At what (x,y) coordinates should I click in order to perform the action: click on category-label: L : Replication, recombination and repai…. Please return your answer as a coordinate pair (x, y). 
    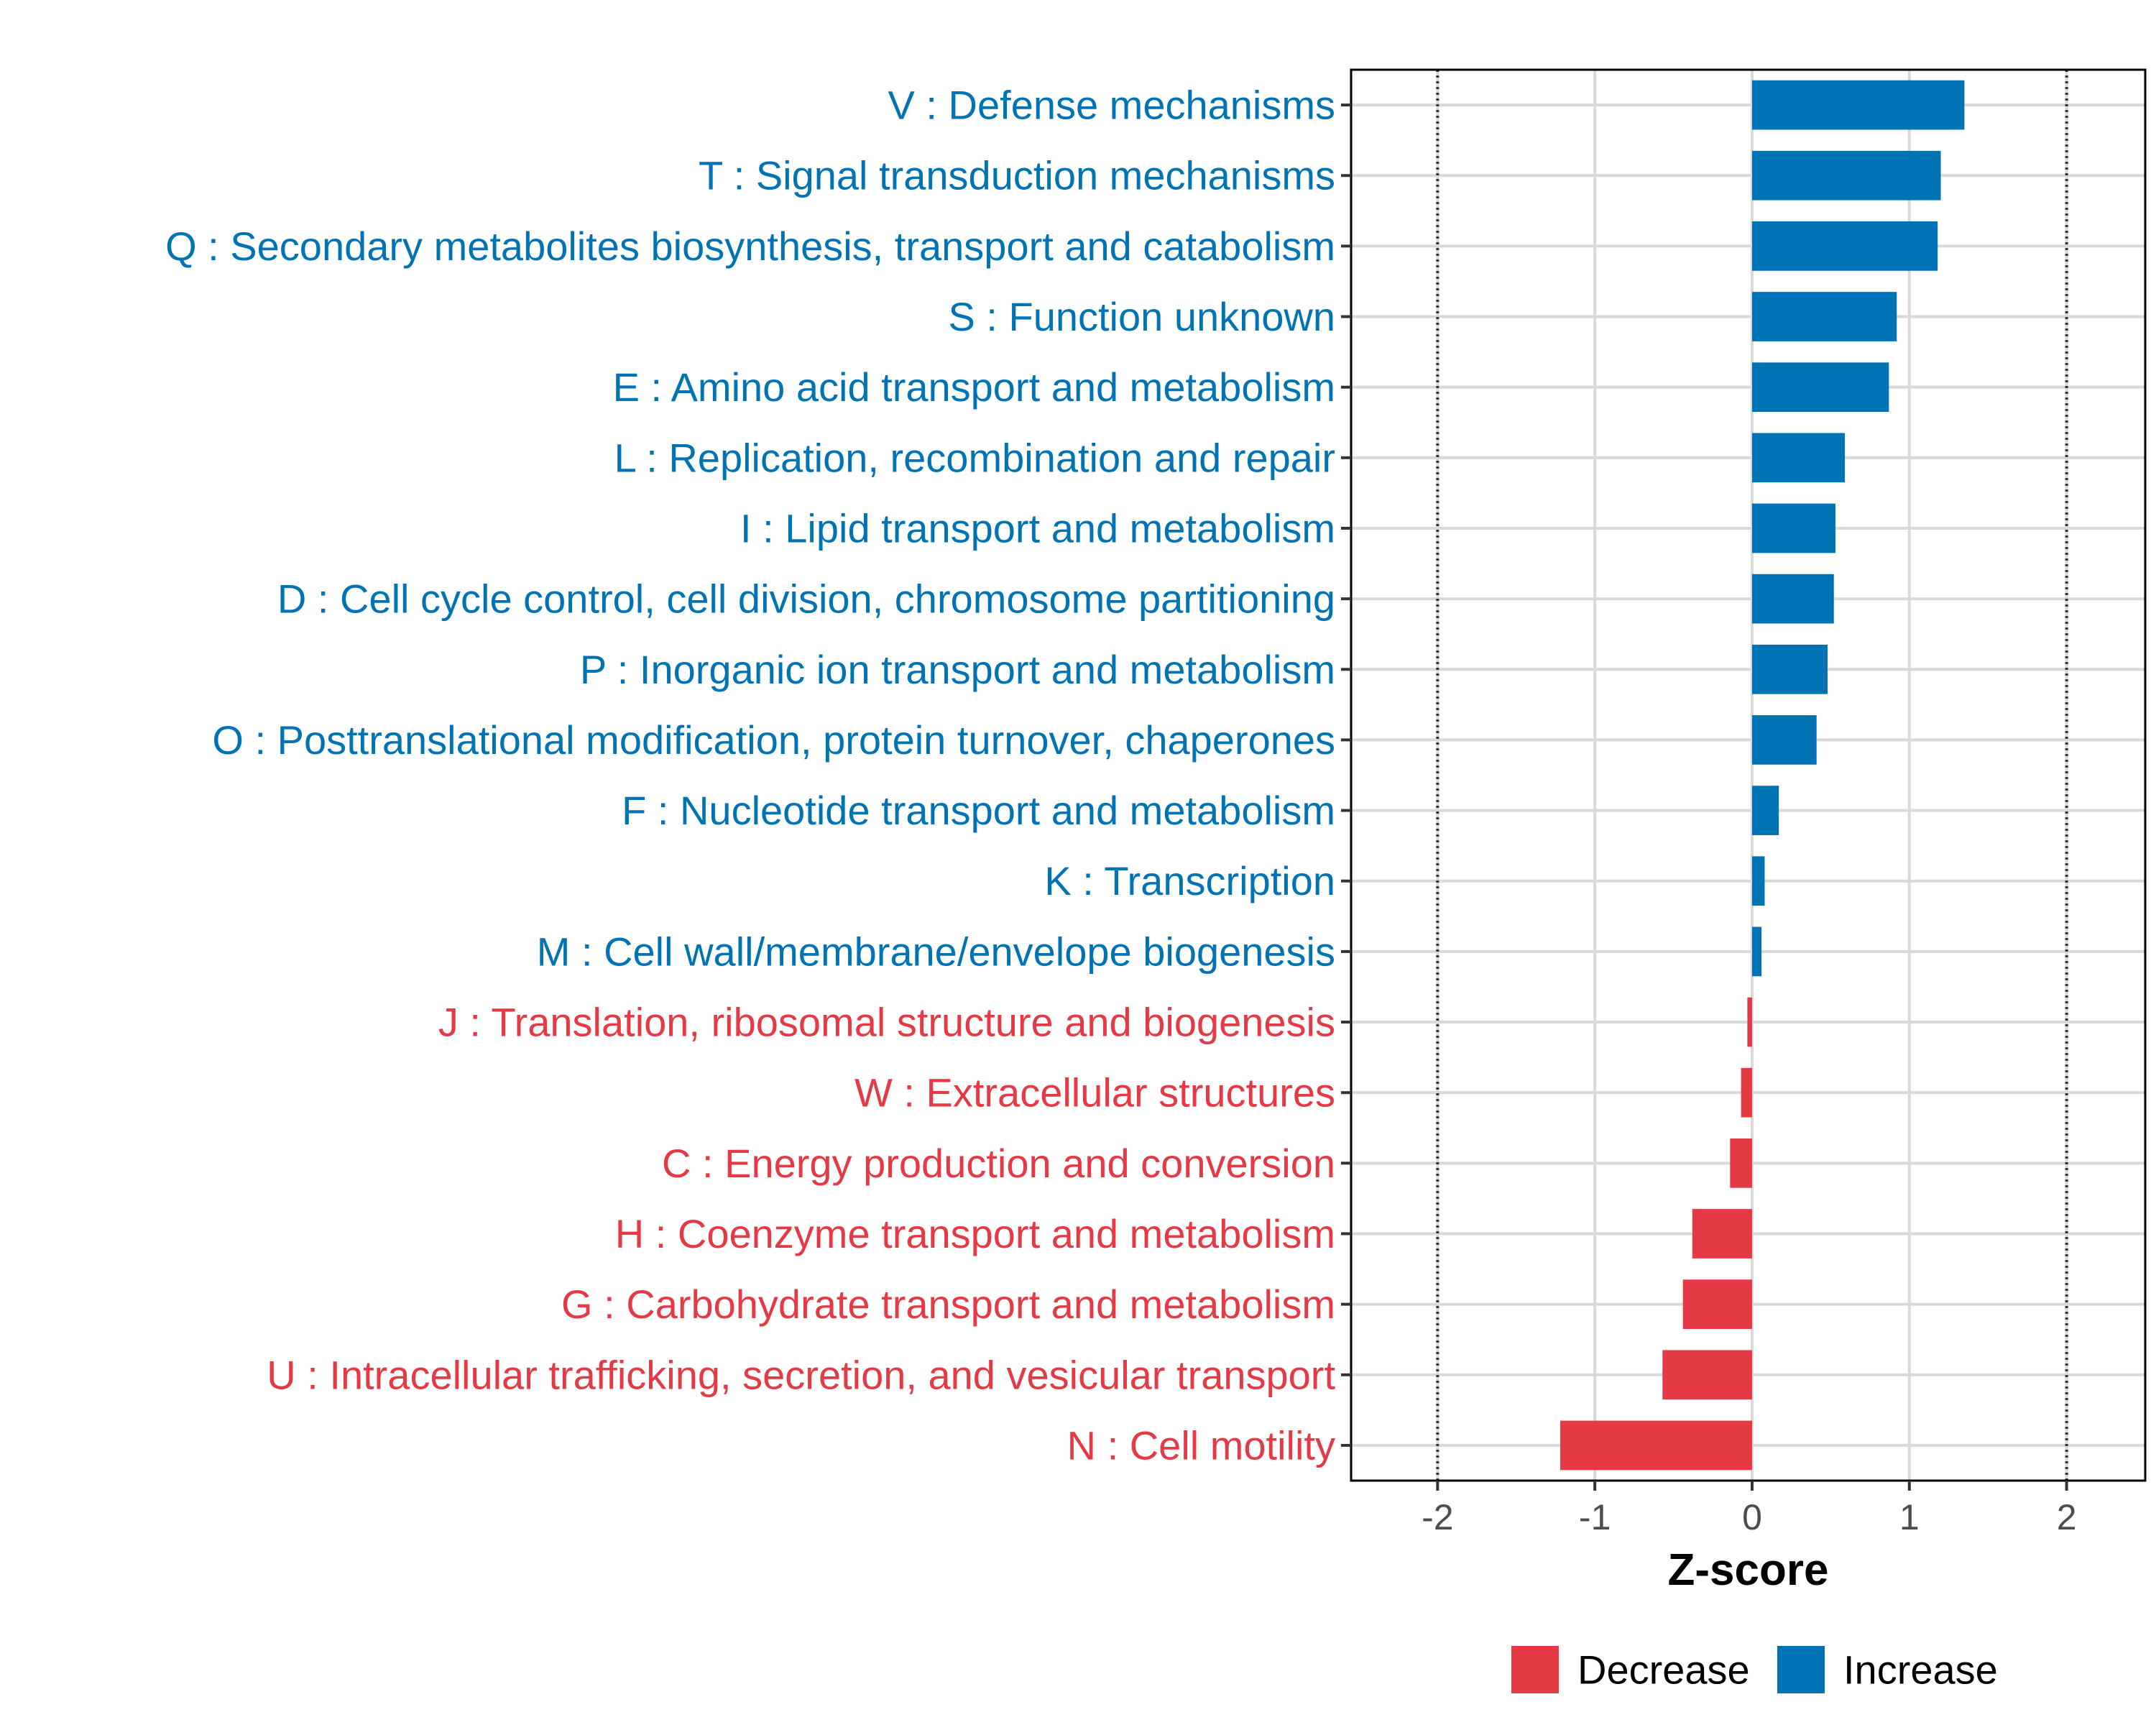
    Looking at the image, I should click on (974, 457).